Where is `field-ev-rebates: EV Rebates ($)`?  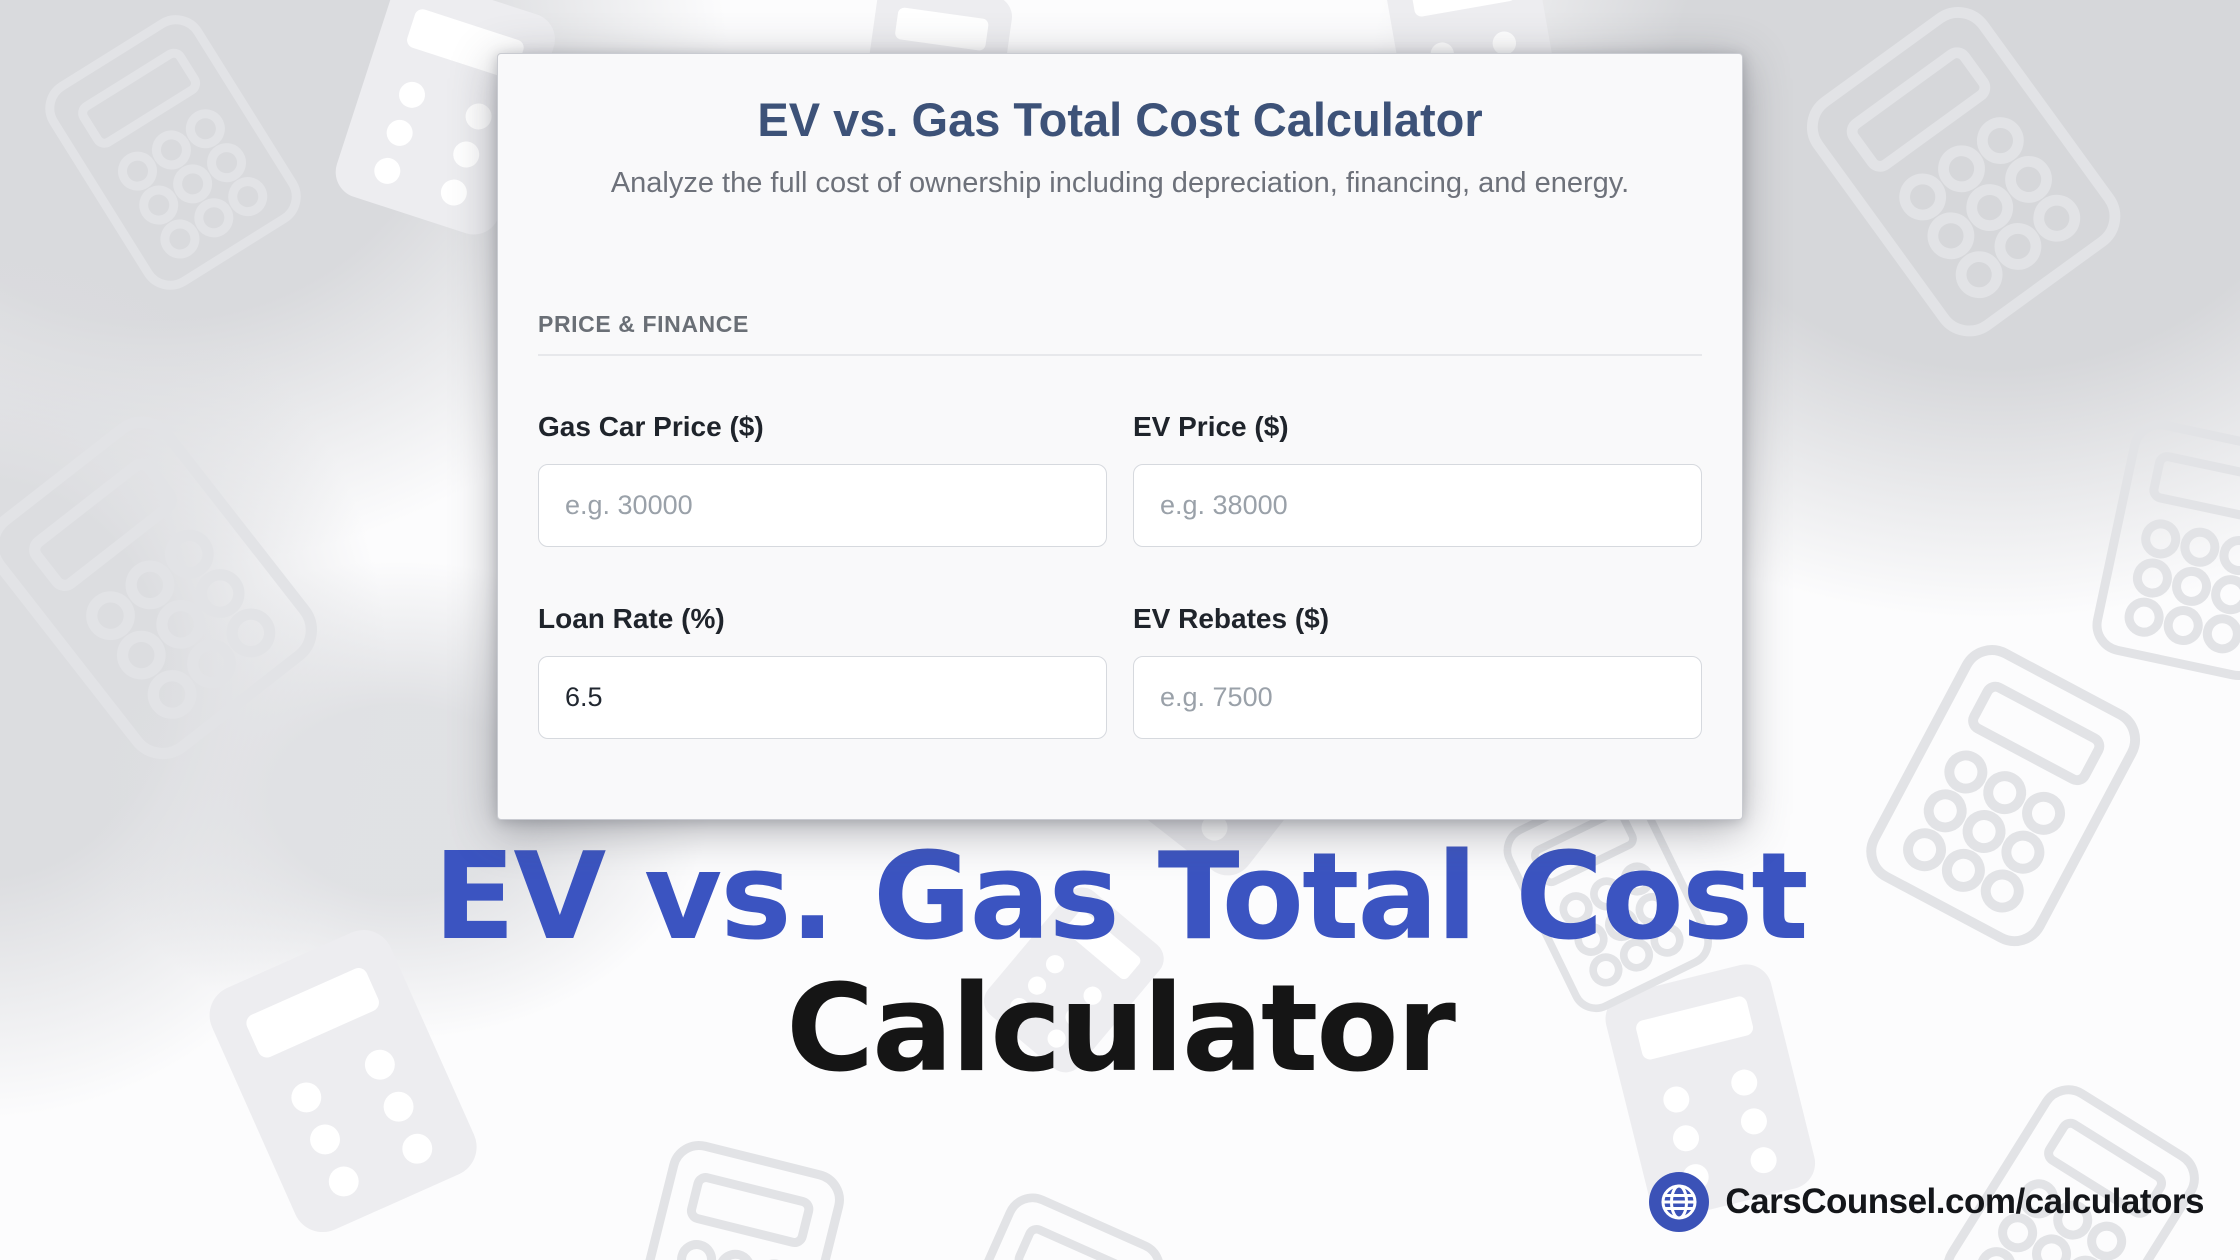
field-ev-rebates: EV Rebates ($) is located at coordinates (1417, 670).